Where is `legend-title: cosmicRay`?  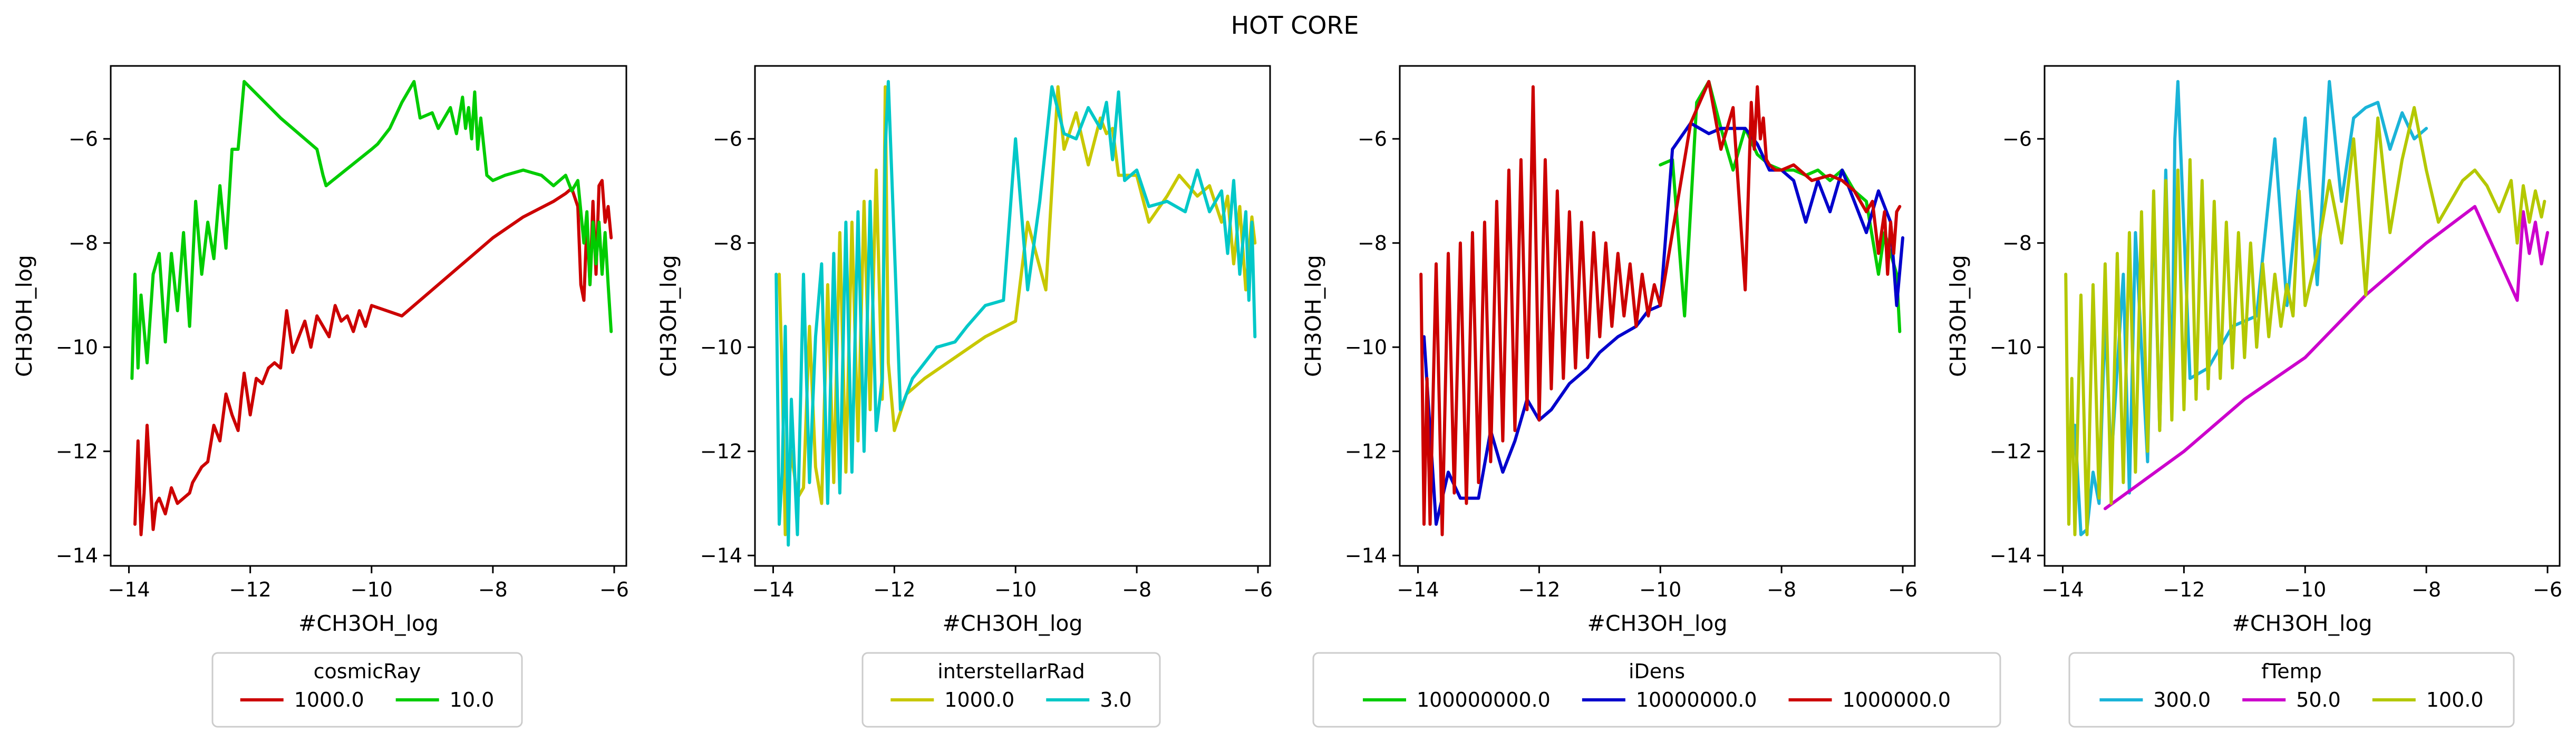 legend-title: cosmicRay is located at coordinates (367, 671).